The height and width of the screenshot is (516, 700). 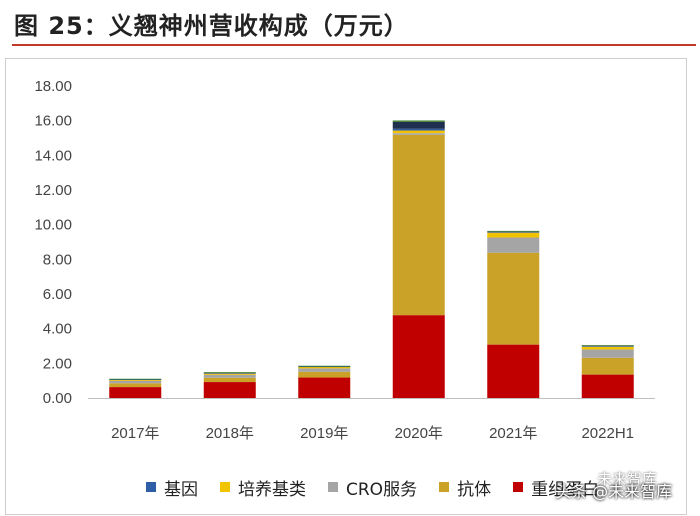 What do you see at coordinates (211, 26) in the screenshot?
I see `figure-title: 图 25：义翘神州营收构成（万元）` at bounding box center [211, 26].